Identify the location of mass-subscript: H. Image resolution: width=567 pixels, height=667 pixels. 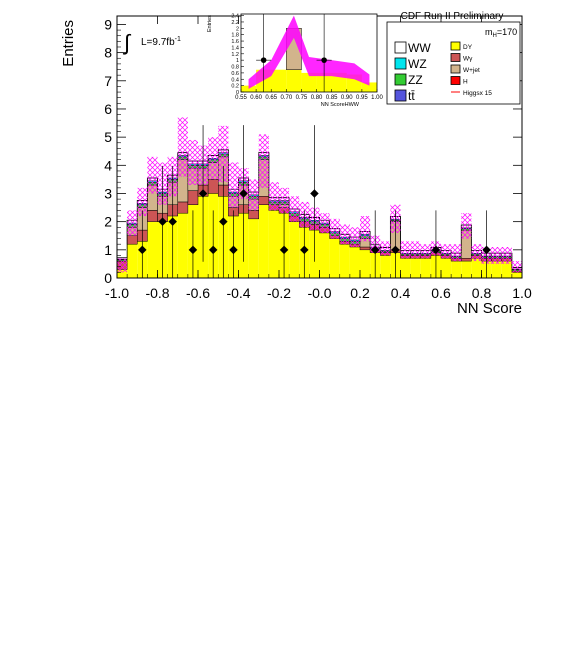
(495, 36).